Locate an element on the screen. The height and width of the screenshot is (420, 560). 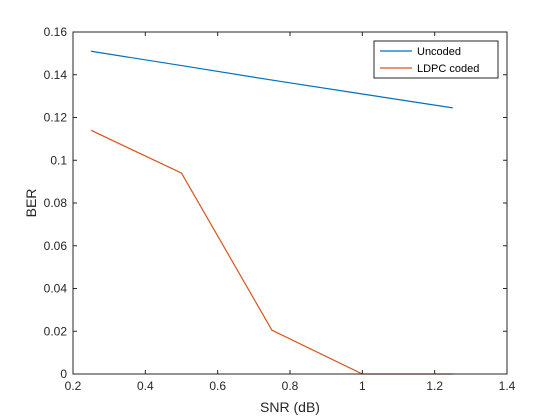
x-tick-label: 1.2 is located at coordinates (434, 386).